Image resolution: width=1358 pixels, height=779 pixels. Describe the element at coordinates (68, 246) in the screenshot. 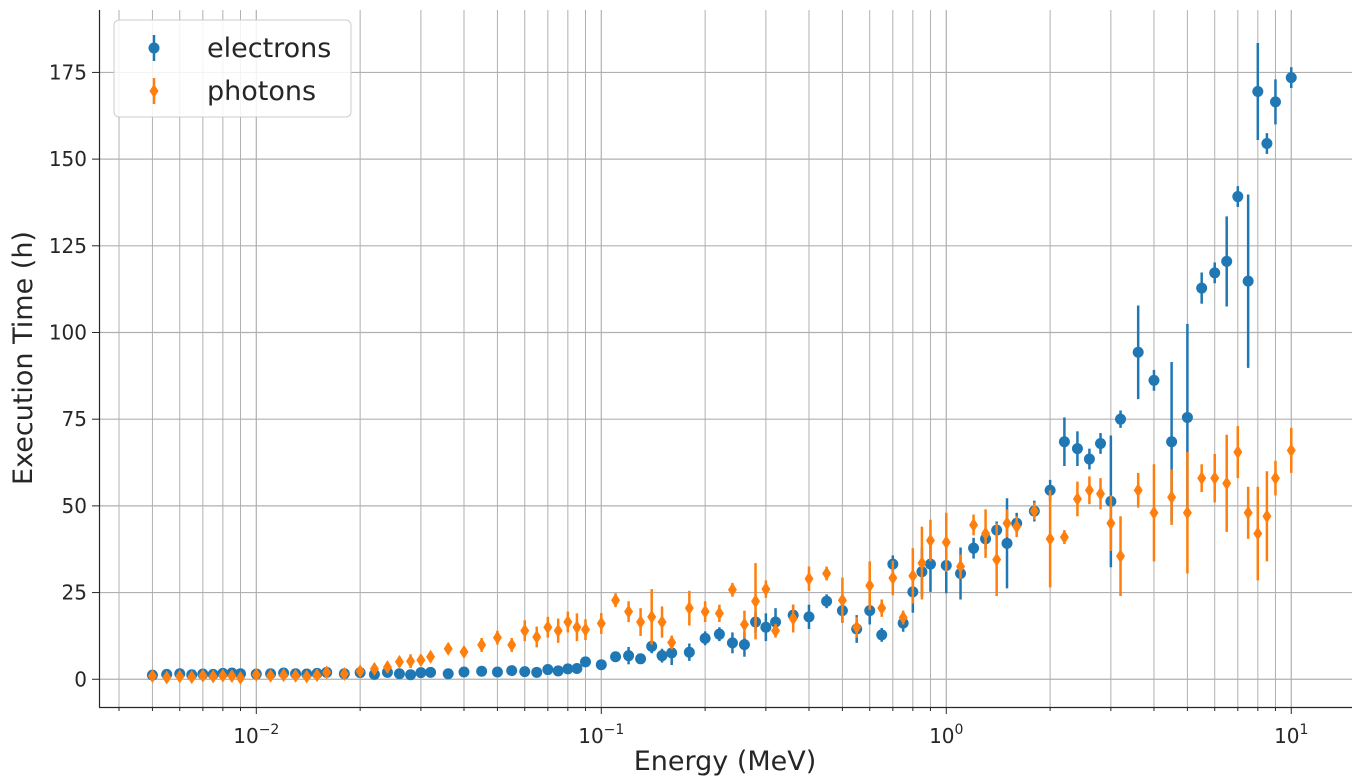

I see `y-tick-label: 125` at that location.